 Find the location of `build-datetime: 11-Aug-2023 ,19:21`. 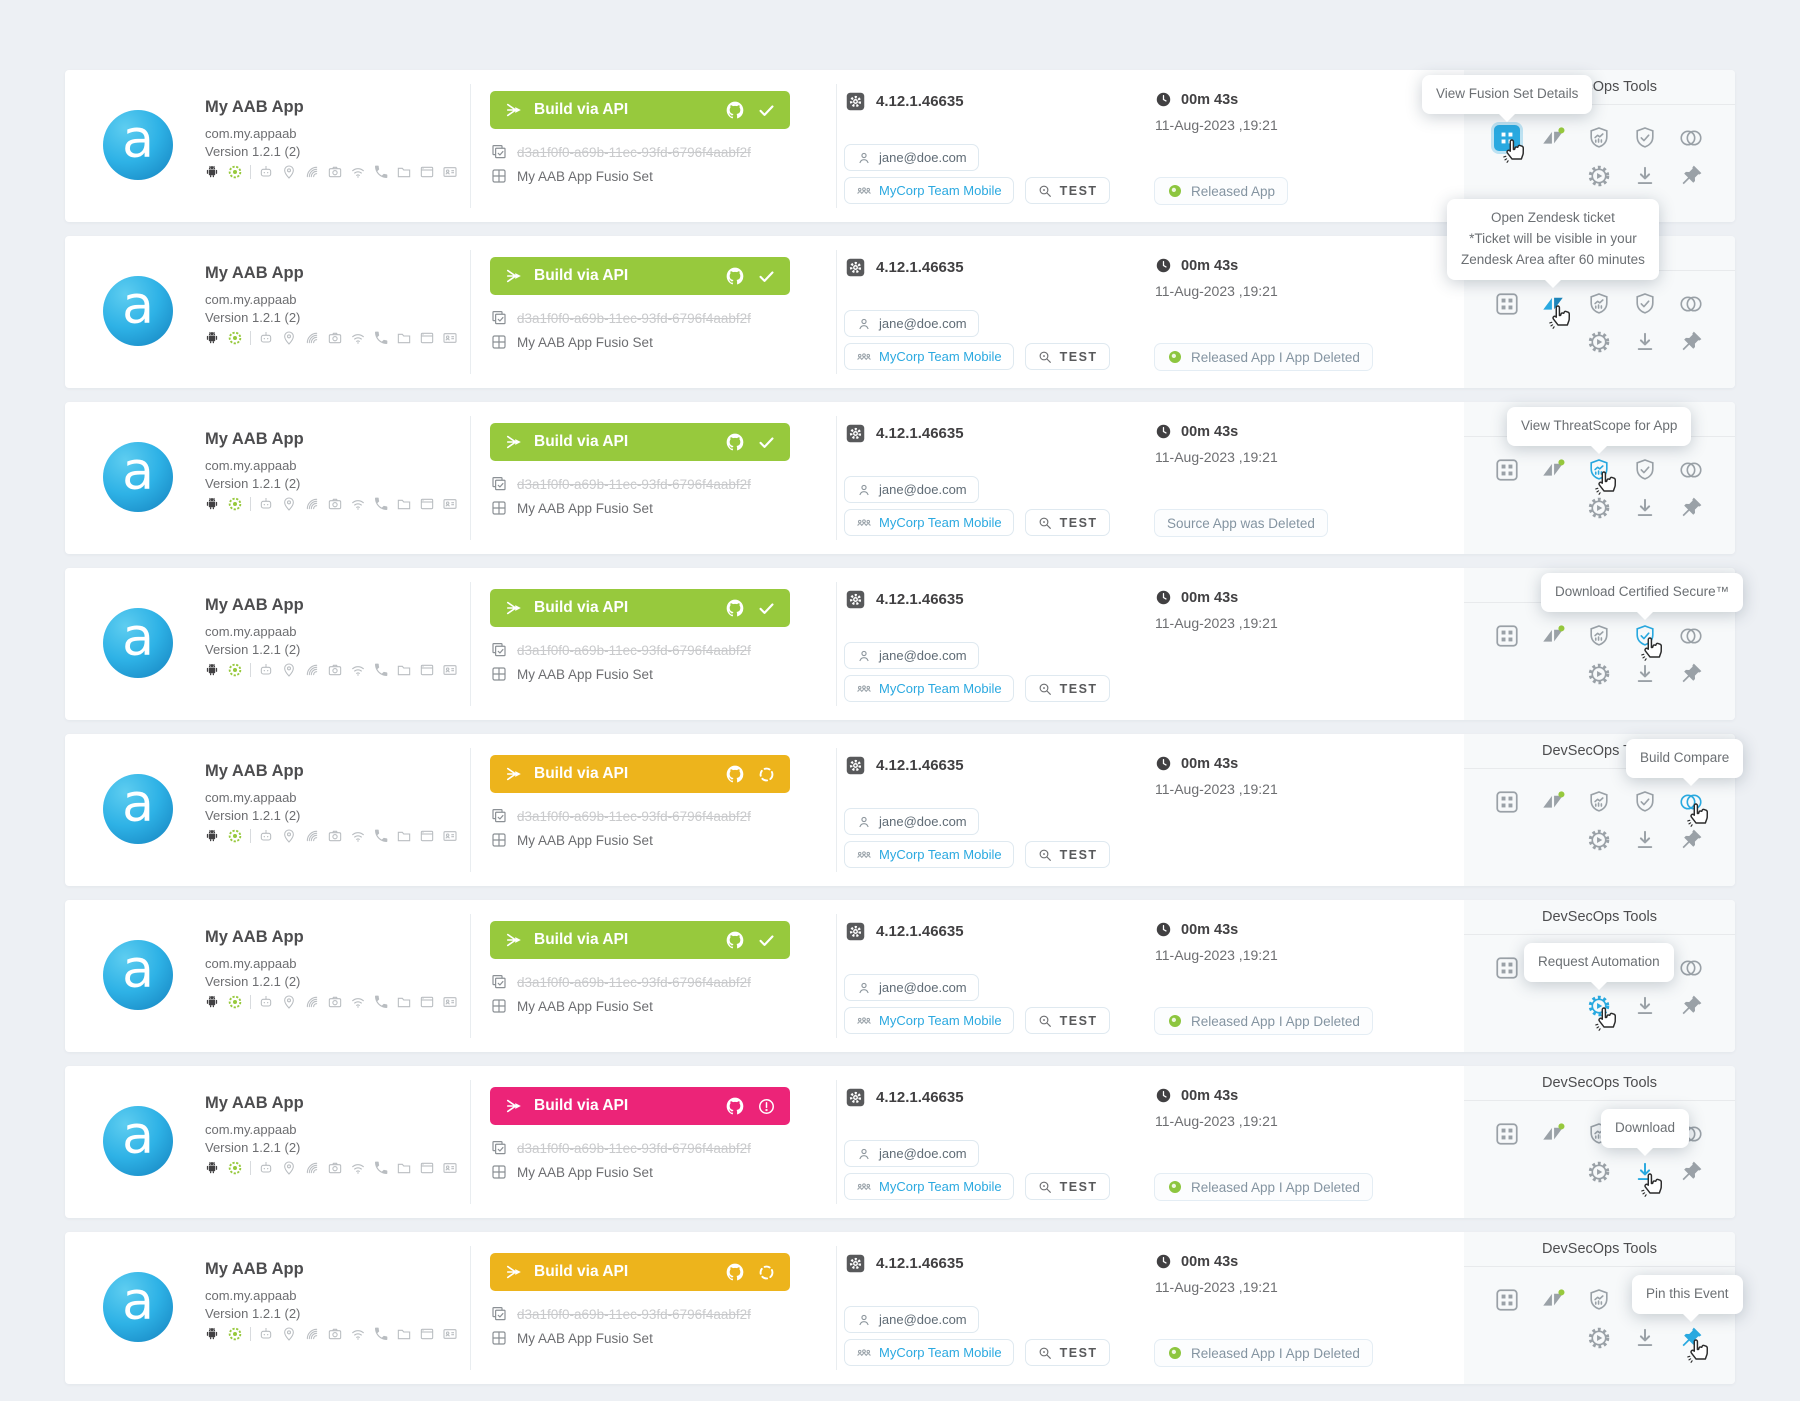

build-datetime: 11-Aug-2023 ,19:21 is located at coordinates (1216, 291).